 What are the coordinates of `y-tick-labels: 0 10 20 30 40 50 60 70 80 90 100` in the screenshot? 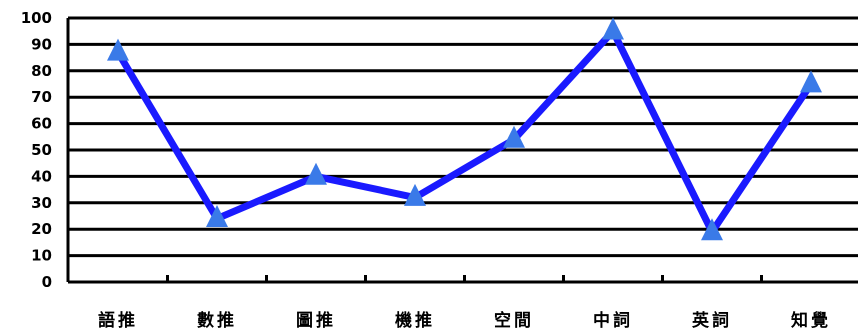 It's located at (36, 150).